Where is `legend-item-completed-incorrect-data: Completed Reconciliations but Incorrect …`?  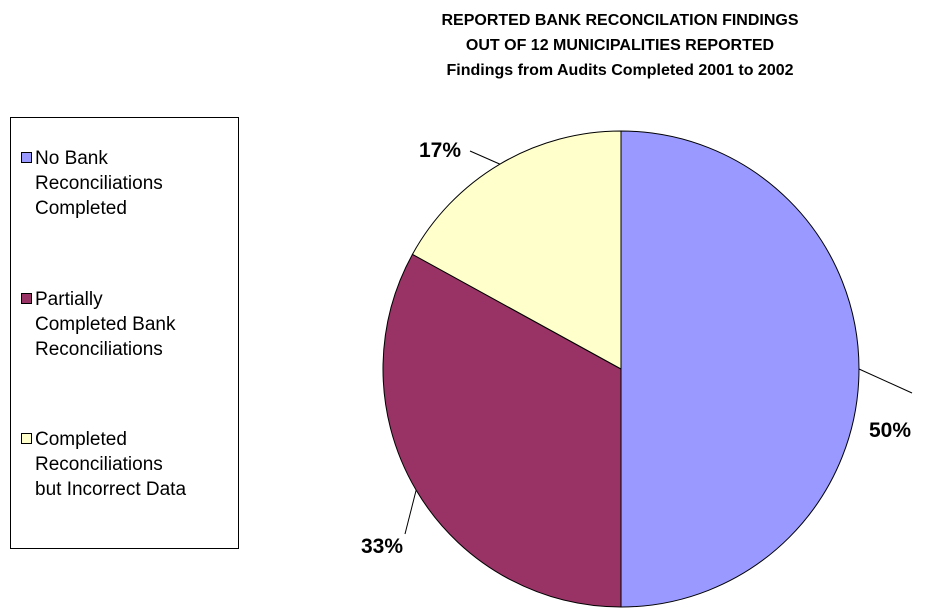
legend-item-completed-incorrect-data: Completed Reconciliations but Incorrect … is located at coordinates (128, 464).